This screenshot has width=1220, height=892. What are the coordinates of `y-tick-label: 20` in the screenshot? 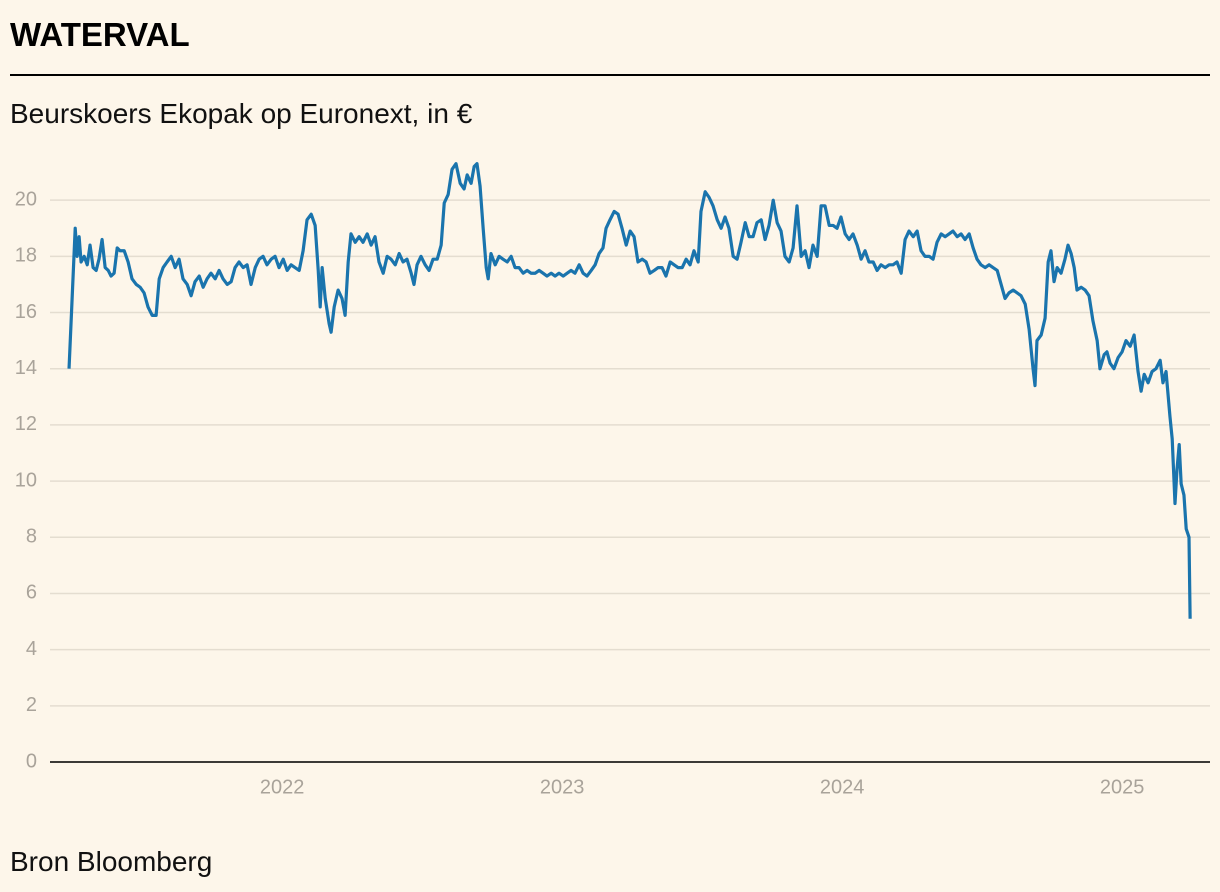 It's located at (26, 199).